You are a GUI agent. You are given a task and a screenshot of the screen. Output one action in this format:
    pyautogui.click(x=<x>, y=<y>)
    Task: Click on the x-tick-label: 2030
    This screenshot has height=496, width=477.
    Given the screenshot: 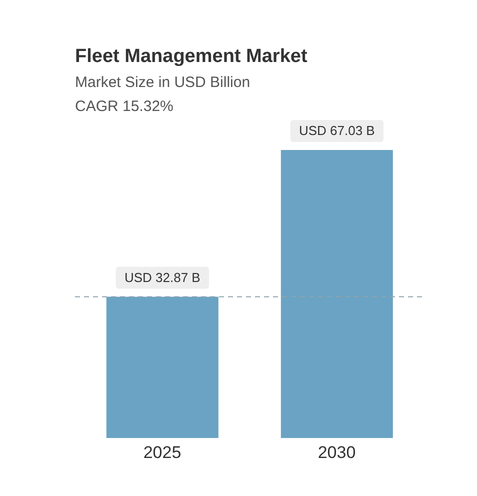 What is the action you would take?
    pyautogui.click(x=337, y=452)
    